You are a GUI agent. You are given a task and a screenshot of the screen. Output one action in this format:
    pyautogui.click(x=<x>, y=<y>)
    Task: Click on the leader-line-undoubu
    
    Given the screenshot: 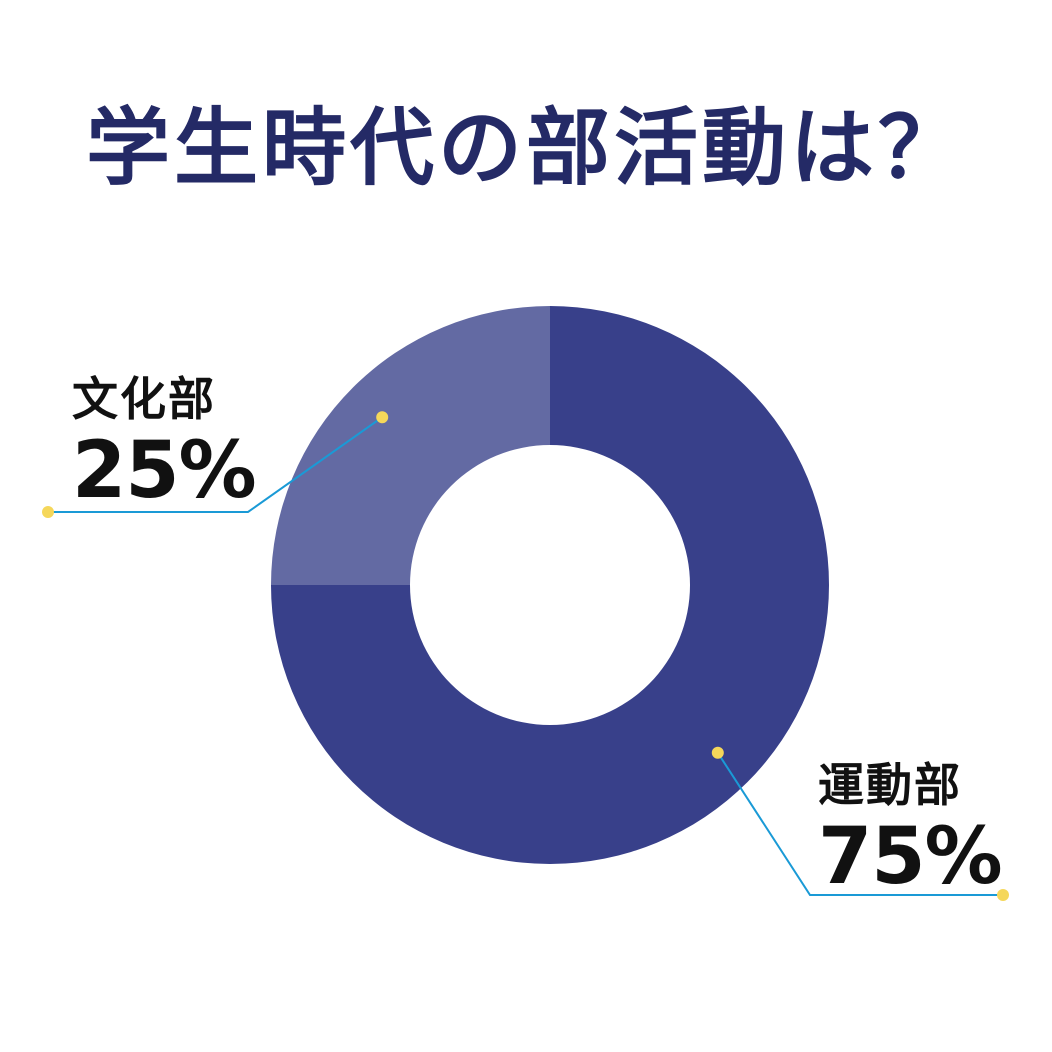 What is the action you would take?
    pyautogui.click(x=859, y=824)
    